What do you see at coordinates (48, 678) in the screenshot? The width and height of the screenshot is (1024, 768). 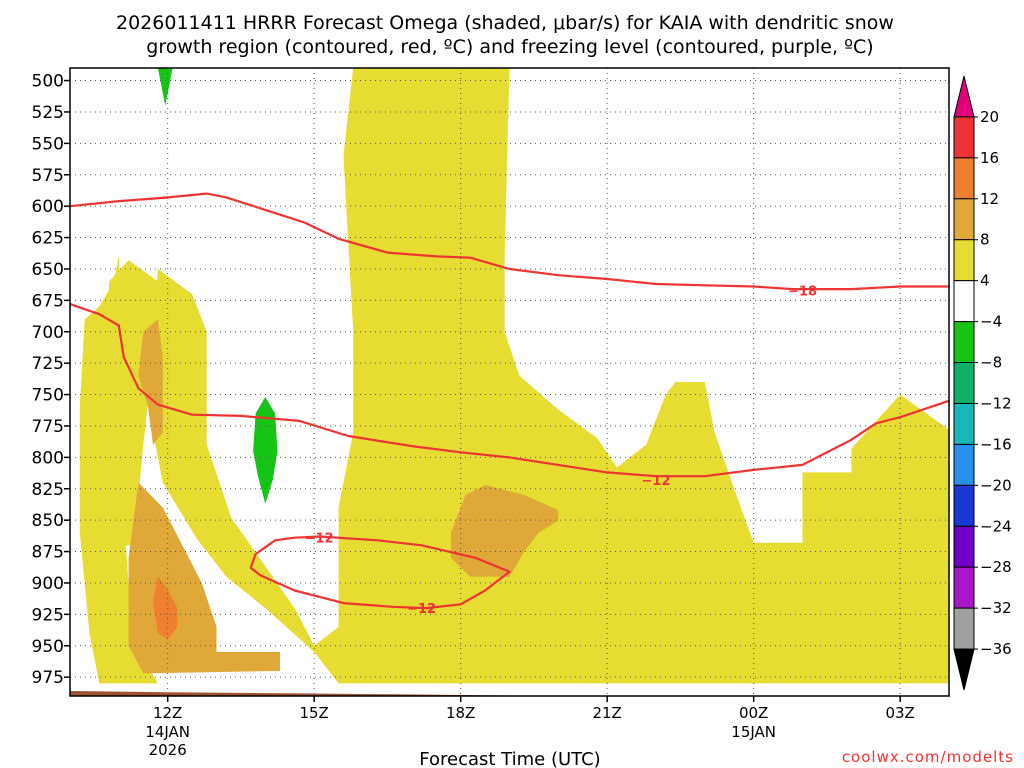 I see `y-tick-label-975: 975` at bounding box center [48, 678].